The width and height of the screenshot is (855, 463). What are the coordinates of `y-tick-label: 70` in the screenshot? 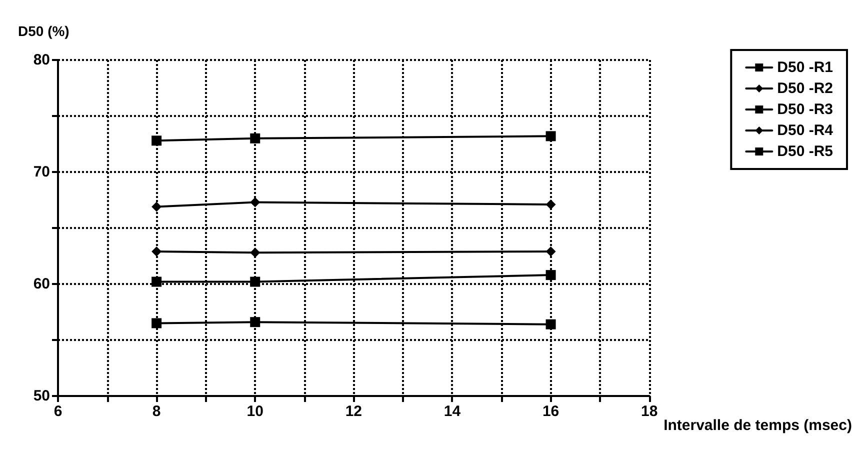 It's located at (41, 172).